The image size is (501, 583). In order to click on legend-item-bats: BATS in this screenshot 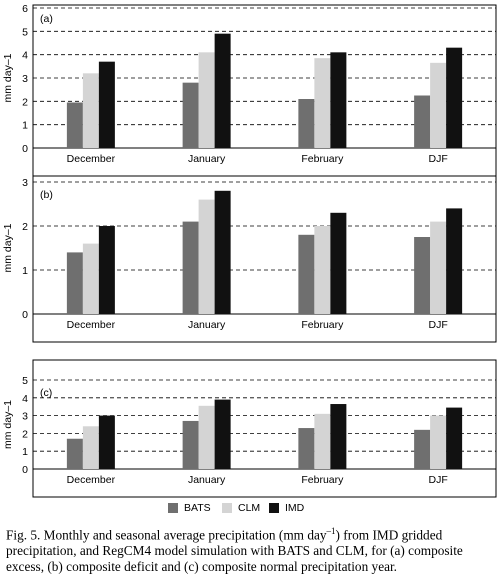, I will do `click(189, 508)`.